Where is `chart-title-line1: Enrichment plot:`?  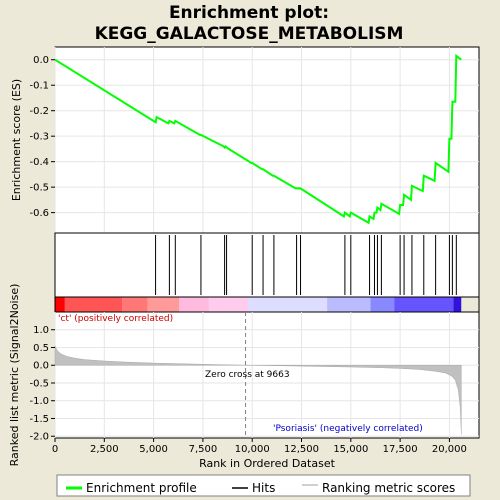 chart-title-line1: Enrichment plot: is located at coordinates (249, 13).